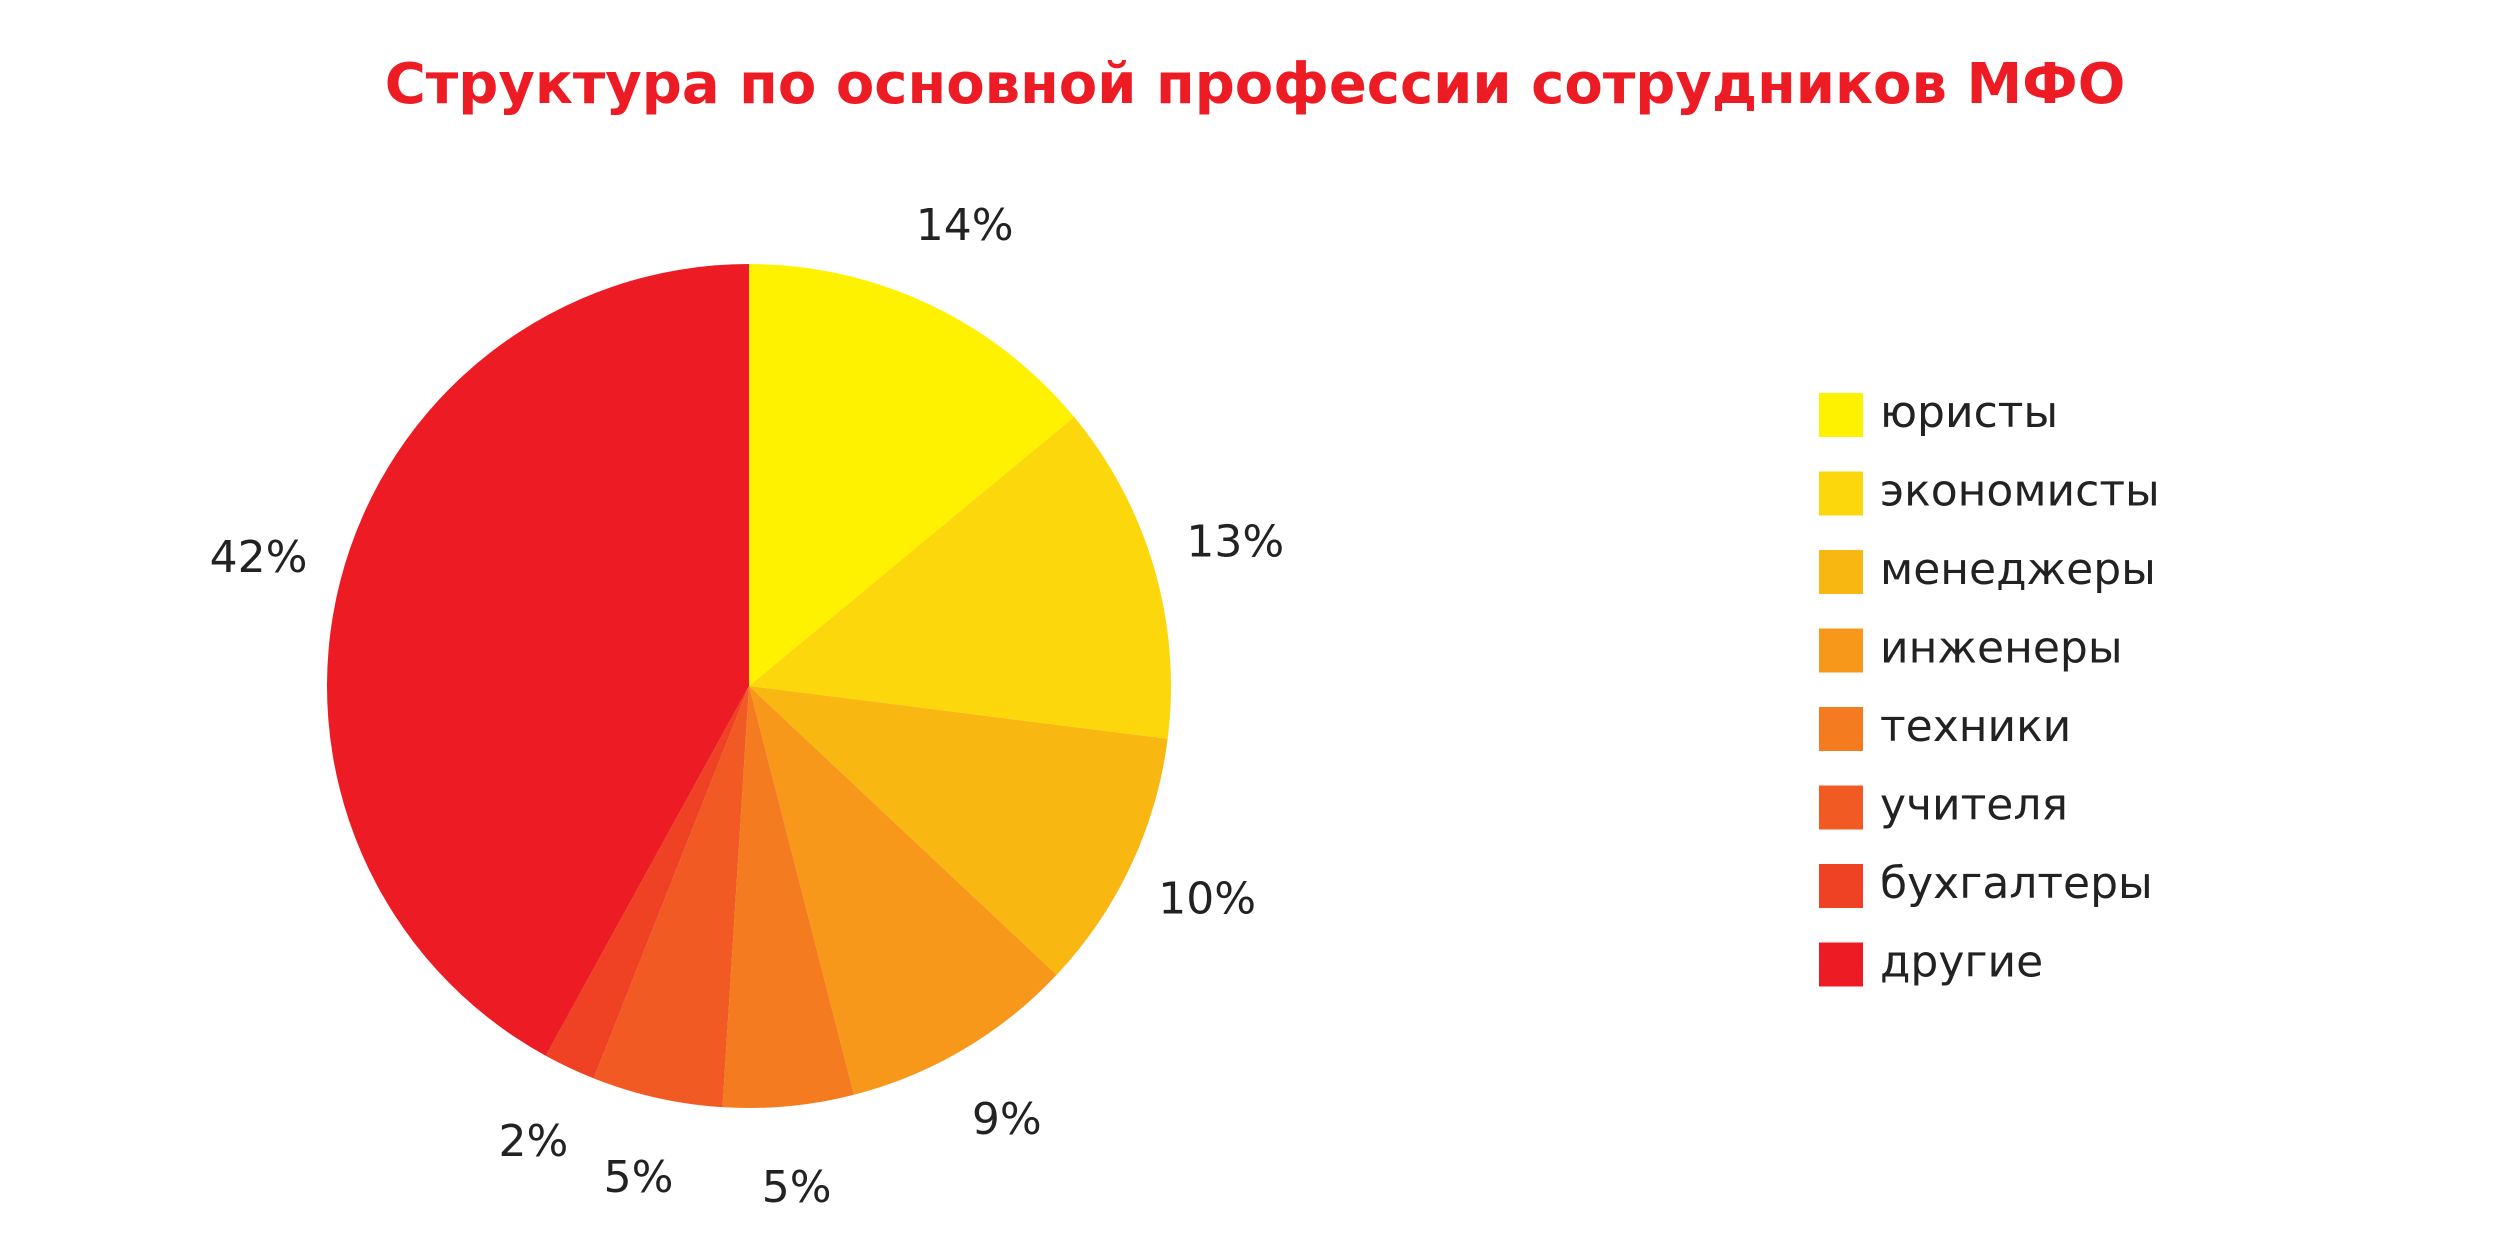  What do you see at coordinates (533, 1141) in the screenshot?
I see `data-label: 2%` at bounding box center [533, 1141].